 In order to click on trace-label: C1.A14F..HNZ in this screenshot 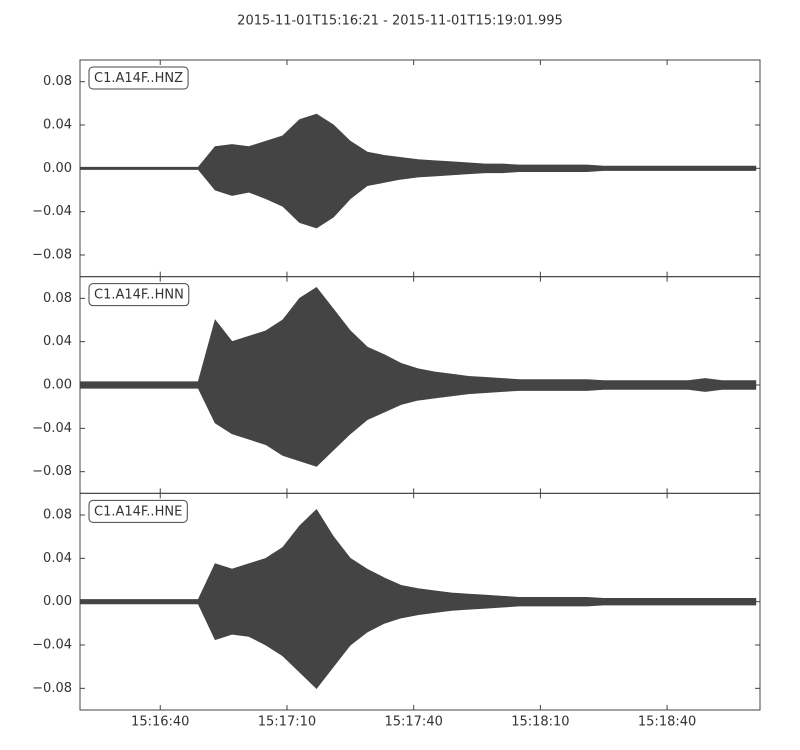, I will do `click(138, 78)`.